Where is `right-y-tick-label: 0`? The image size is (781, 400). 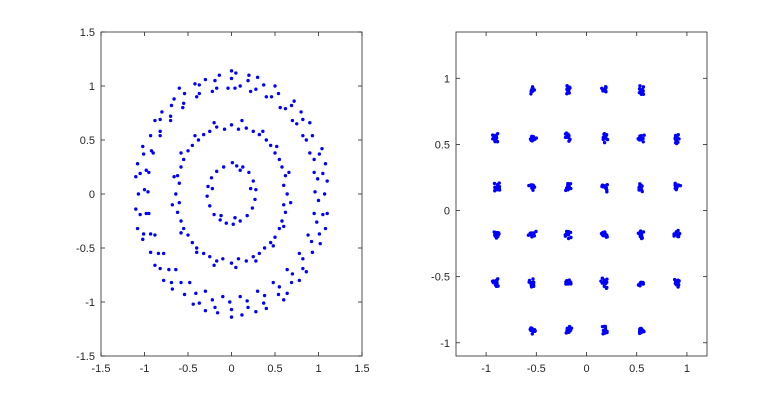
right-y-tick-label: 0 is located at coordinates (447, 212).